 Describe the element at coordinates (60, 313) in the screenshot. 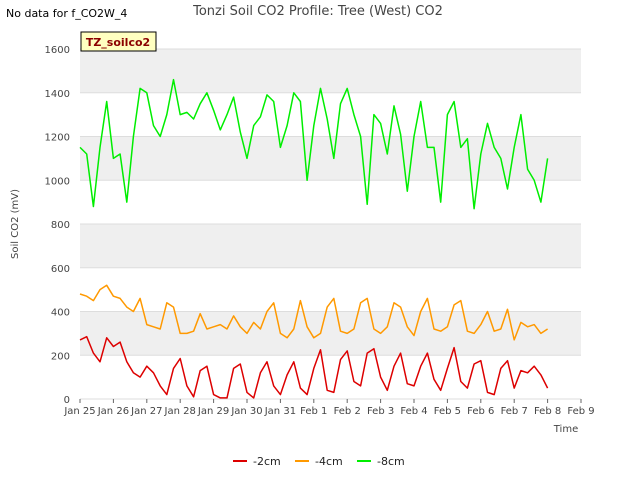

I see `y-tick-label: 400` at that location.